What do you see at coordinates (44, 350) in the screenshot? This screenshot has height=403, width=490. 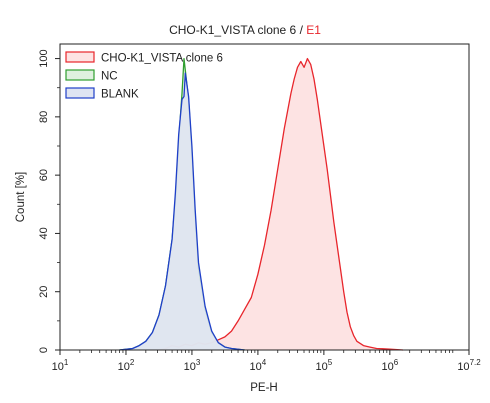 I see `y-tick-label: 0` at bounding box center [44, 350].